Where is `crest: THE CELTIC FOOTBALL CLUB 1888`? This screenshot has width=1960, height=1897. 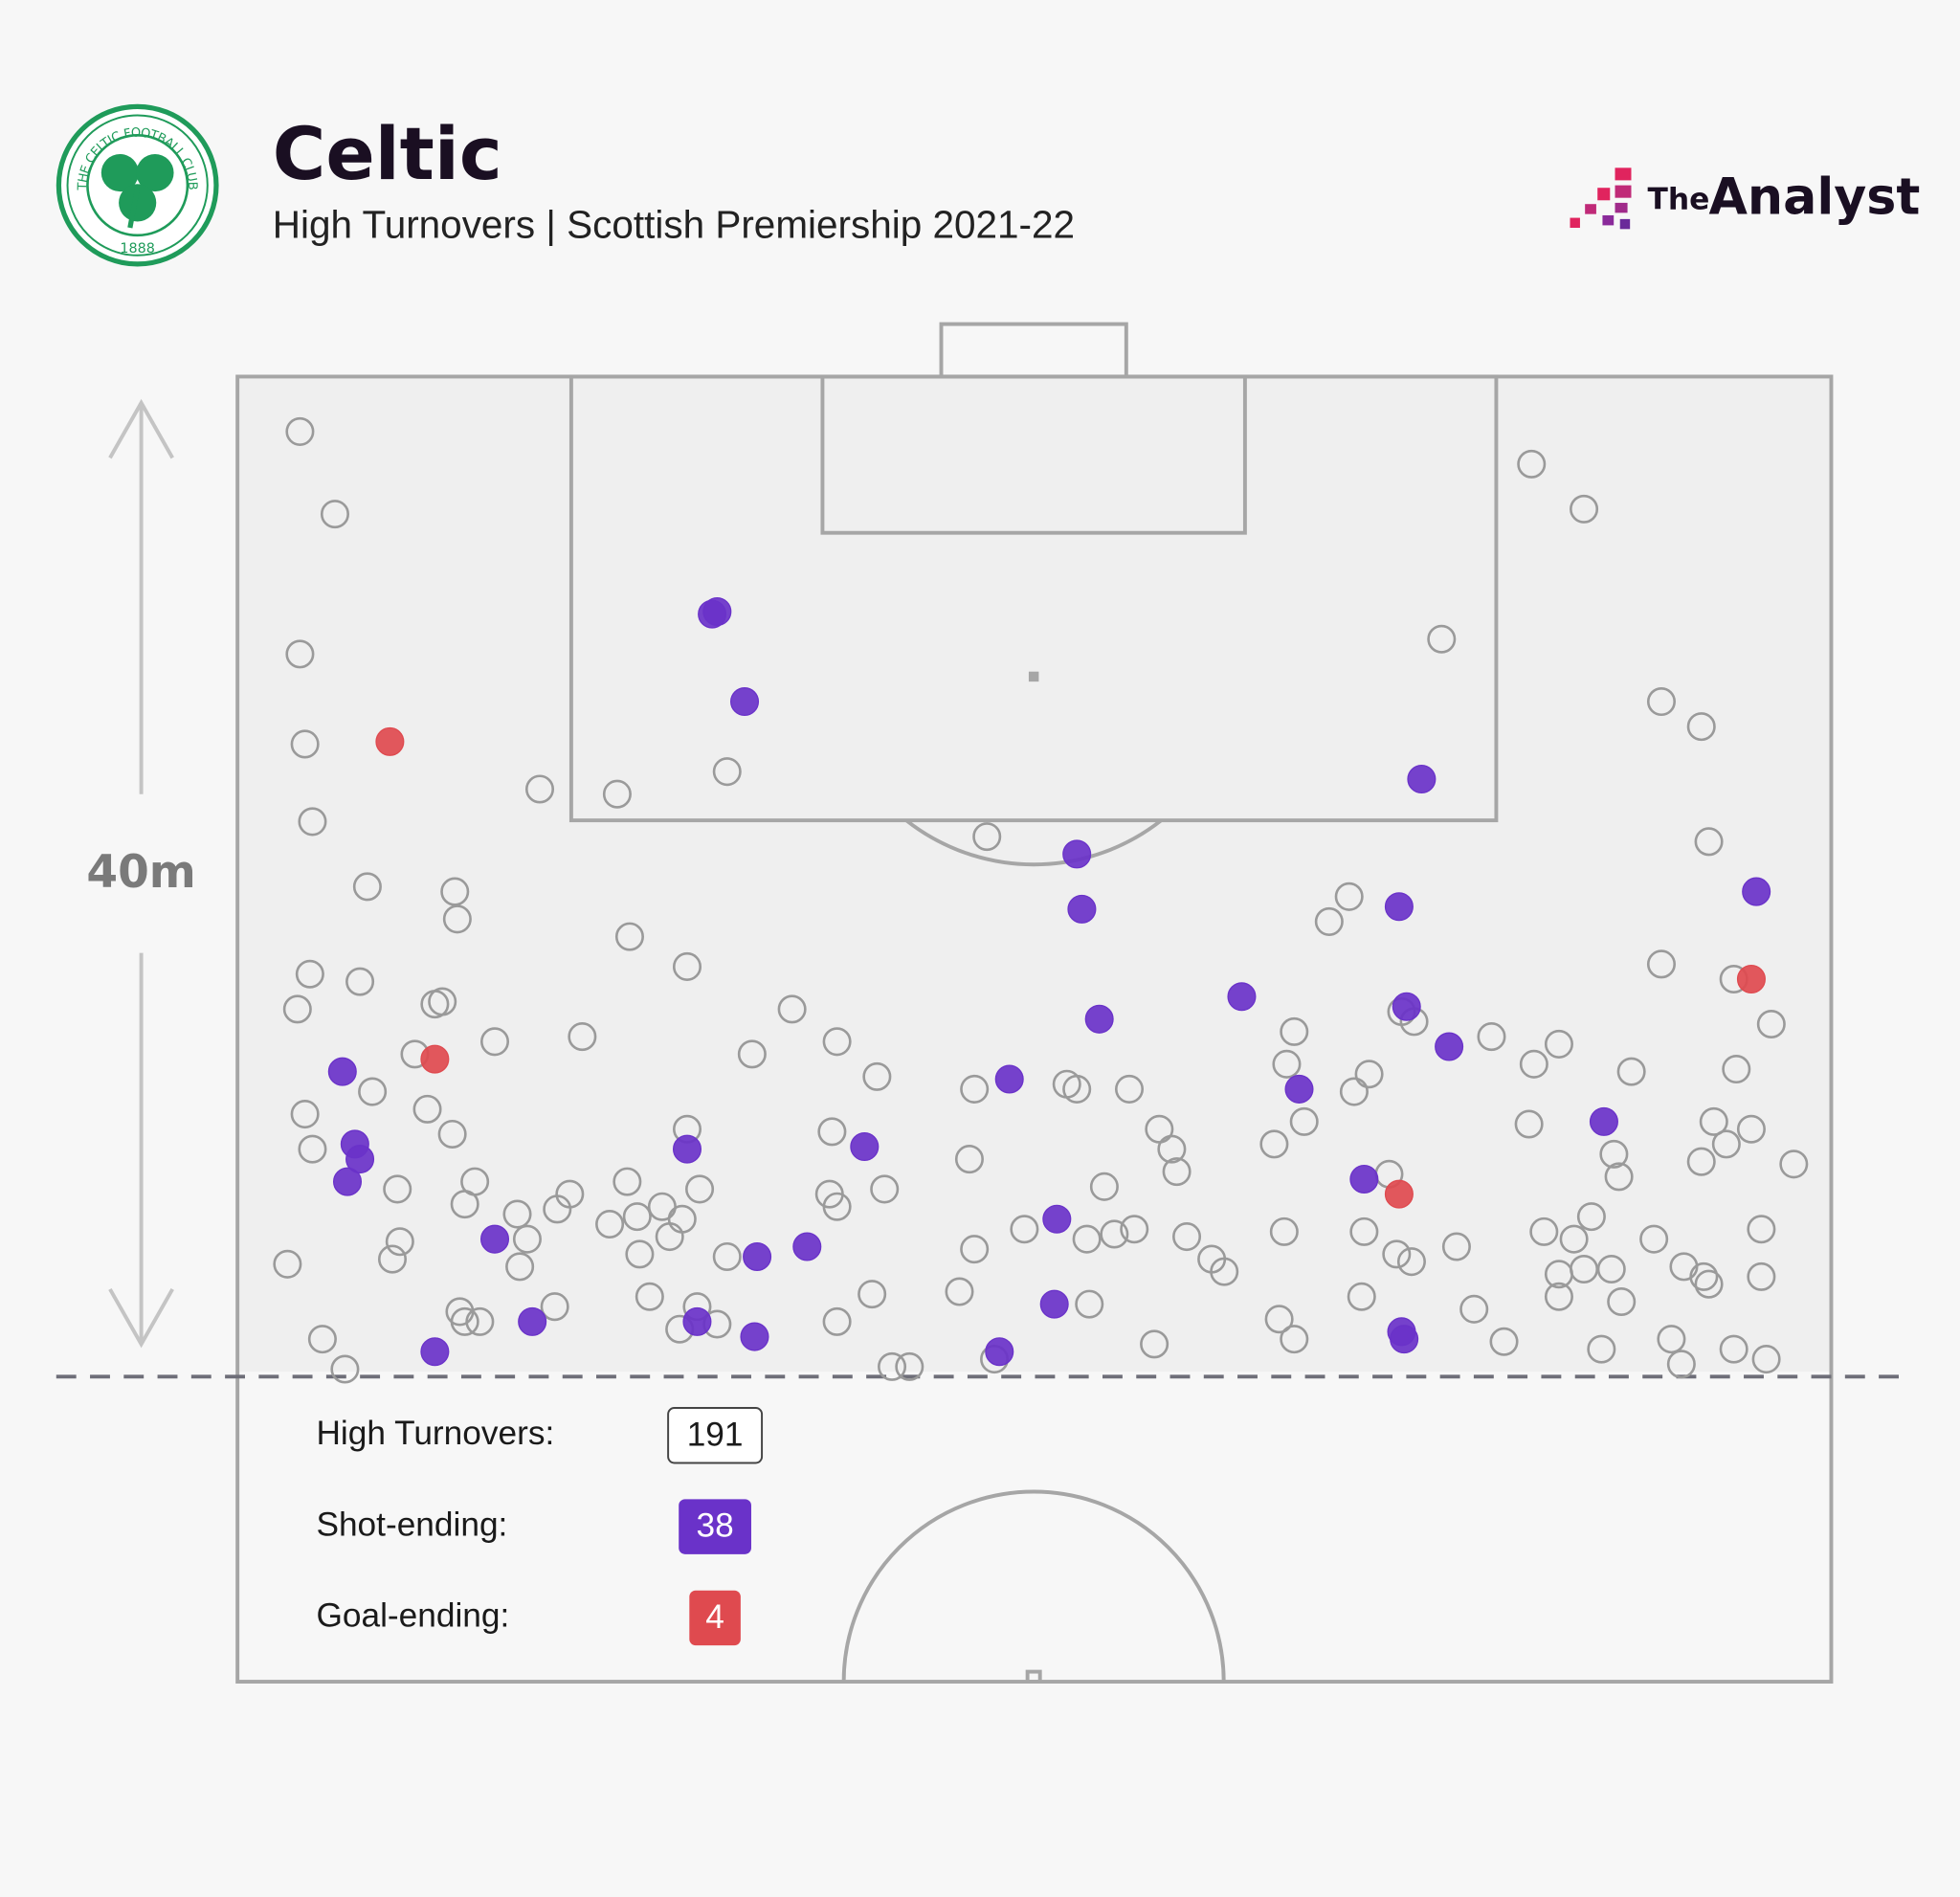 crest: THE CELTIC FOOTBALL CLUB 1888 is located at coordinates (138, 185).